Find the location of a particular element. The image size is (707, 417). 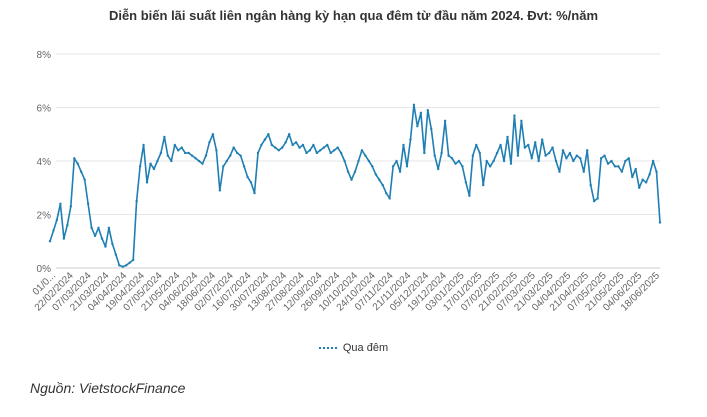

legend-item-qua-dem: Qua đêm is located at coordinates (353, 348).